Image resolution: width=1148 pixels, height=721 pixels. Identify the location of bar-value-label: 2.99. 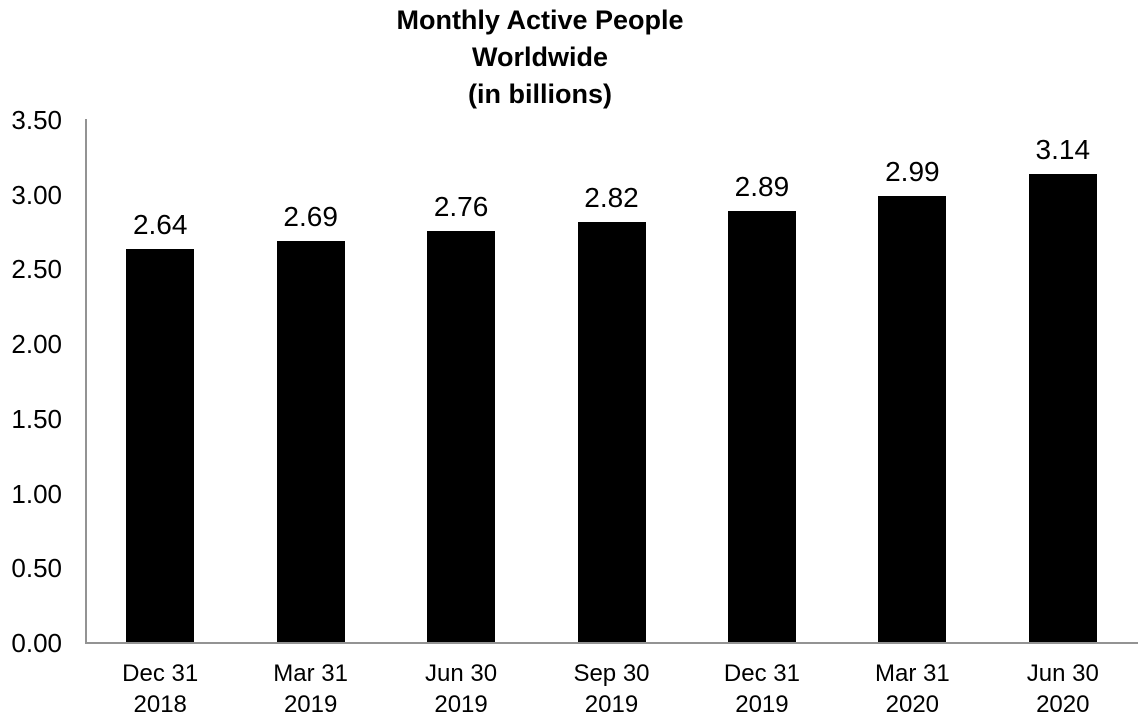
(912, 172).